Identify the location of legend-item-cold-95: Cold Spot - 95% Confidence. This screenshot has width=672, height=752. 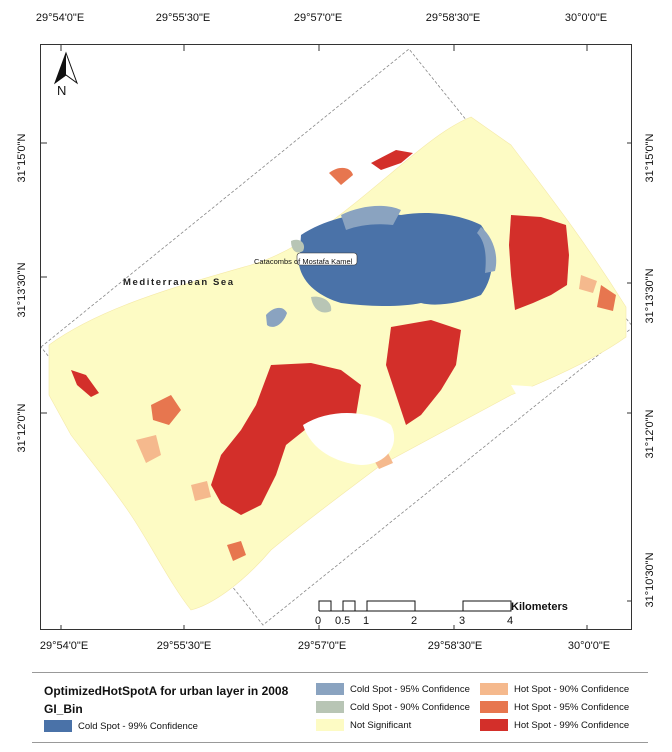
(393, 689).